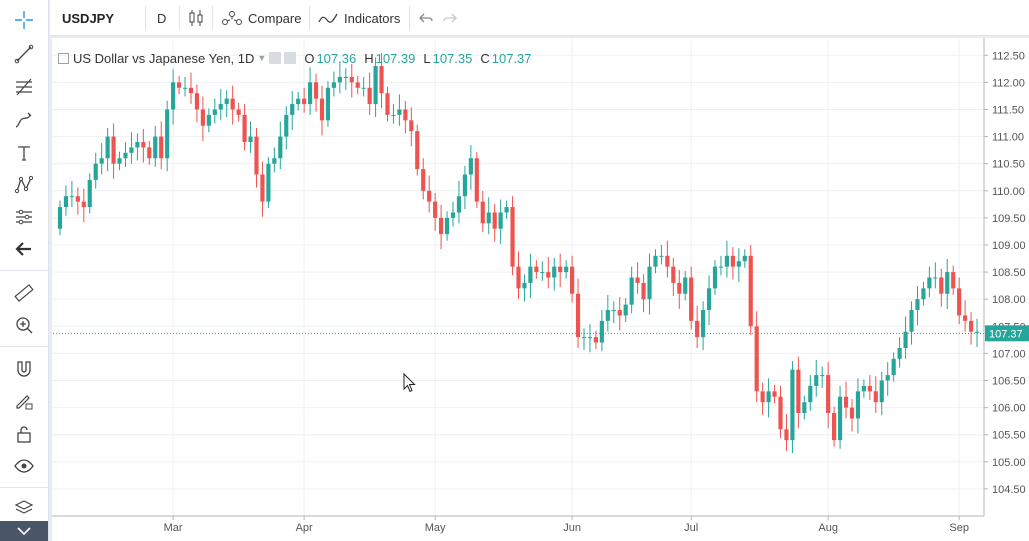 The image size is (1029, 541). What do you see at coordinates (426, 18) in the screenshot?
I see `undo-button` at bounding box center [426, 18].